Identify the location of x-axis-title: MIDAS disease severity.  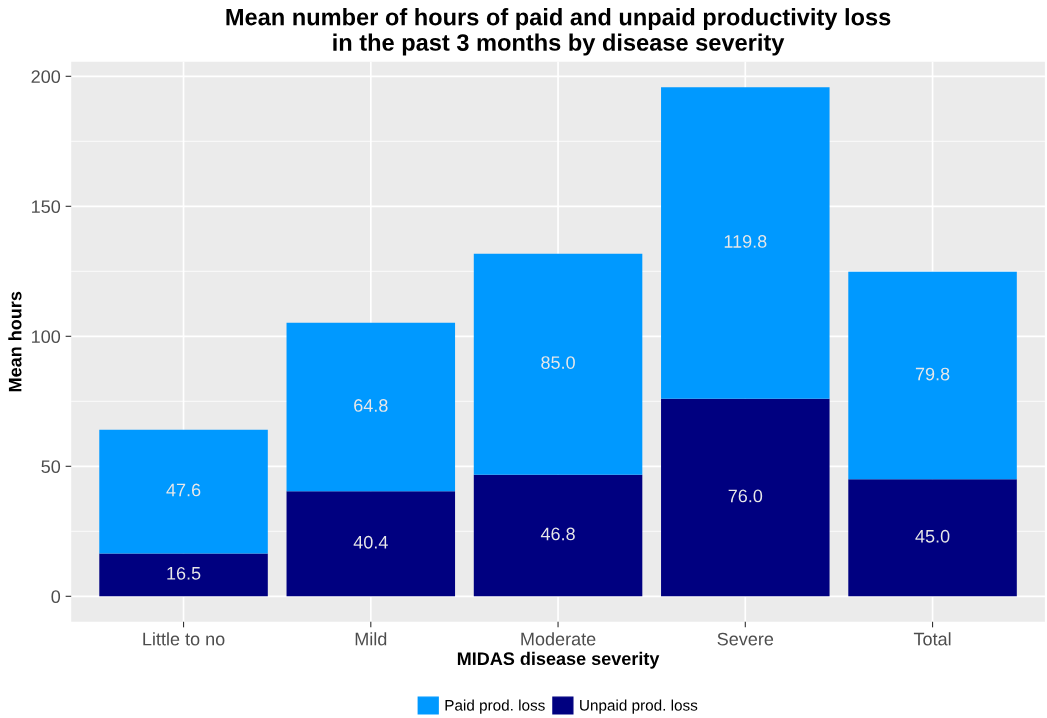
(558, 660).